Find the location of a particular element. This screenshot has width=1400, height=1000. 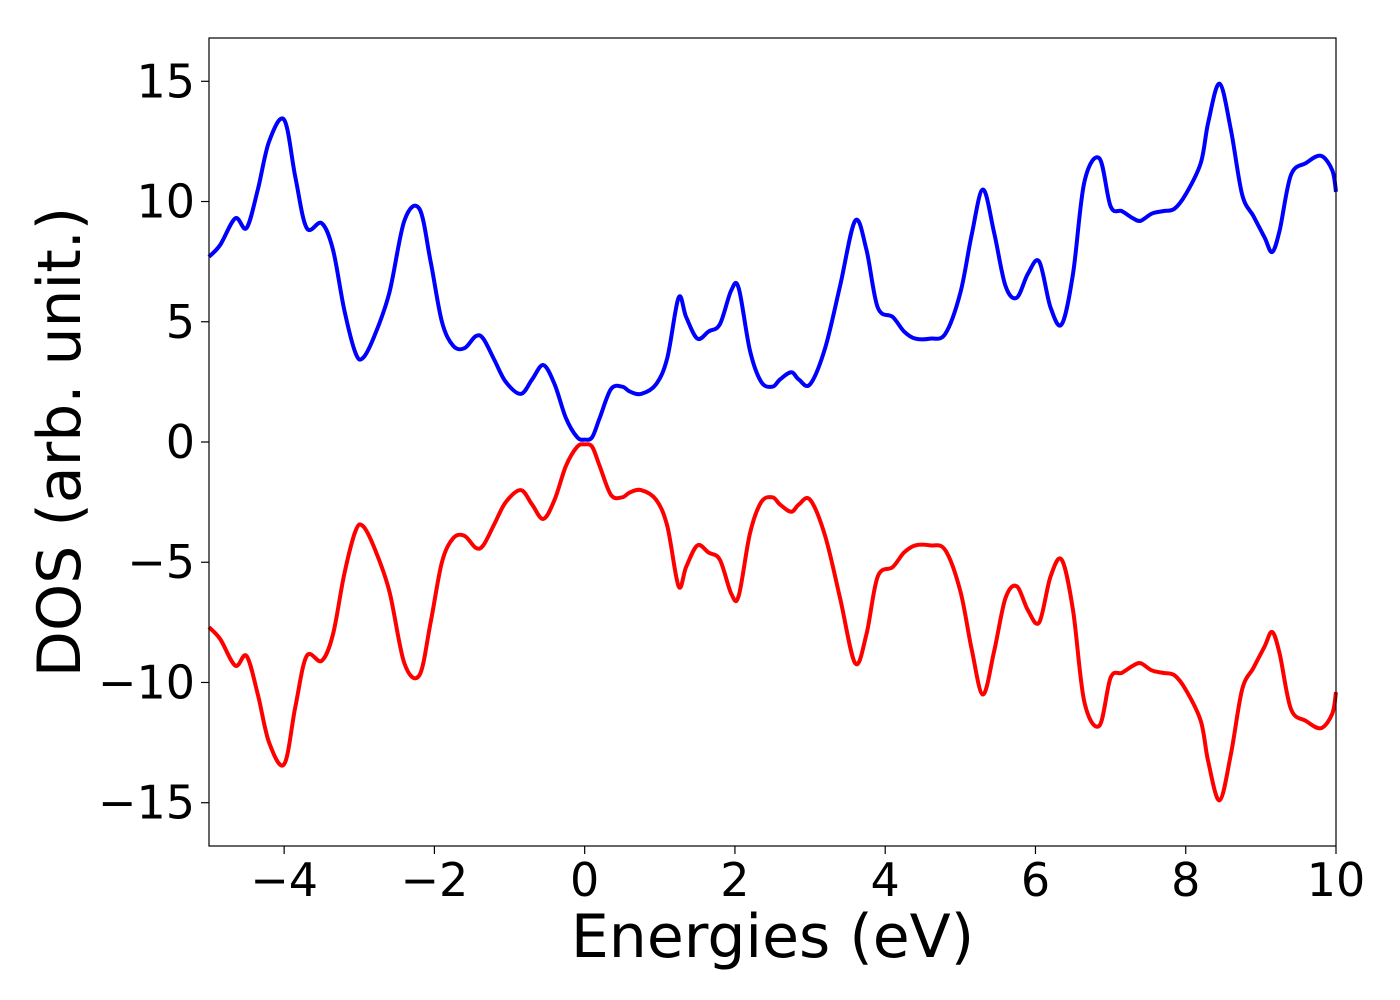

y-tick-label: 15 is located at coordinates (165, 81).